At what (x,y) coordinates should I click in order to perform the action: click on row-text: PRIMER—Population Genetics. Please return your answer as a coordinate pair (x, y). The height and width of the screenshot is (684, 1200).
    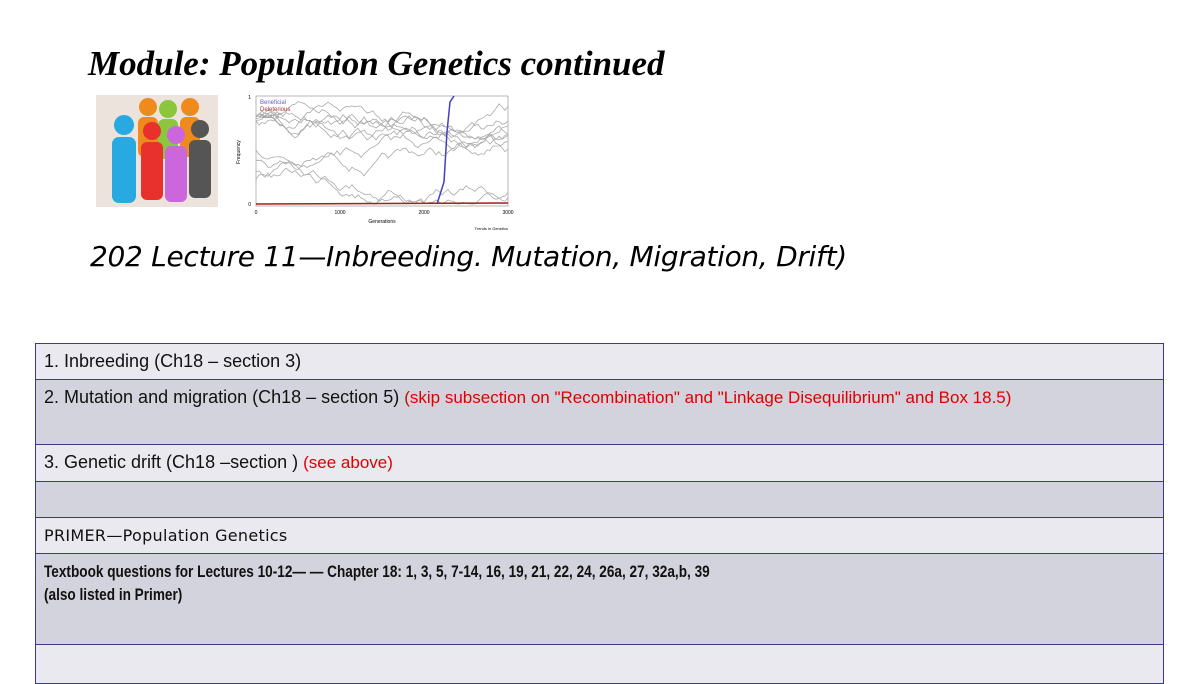
    Looking at the image, I should click on (166, 535).